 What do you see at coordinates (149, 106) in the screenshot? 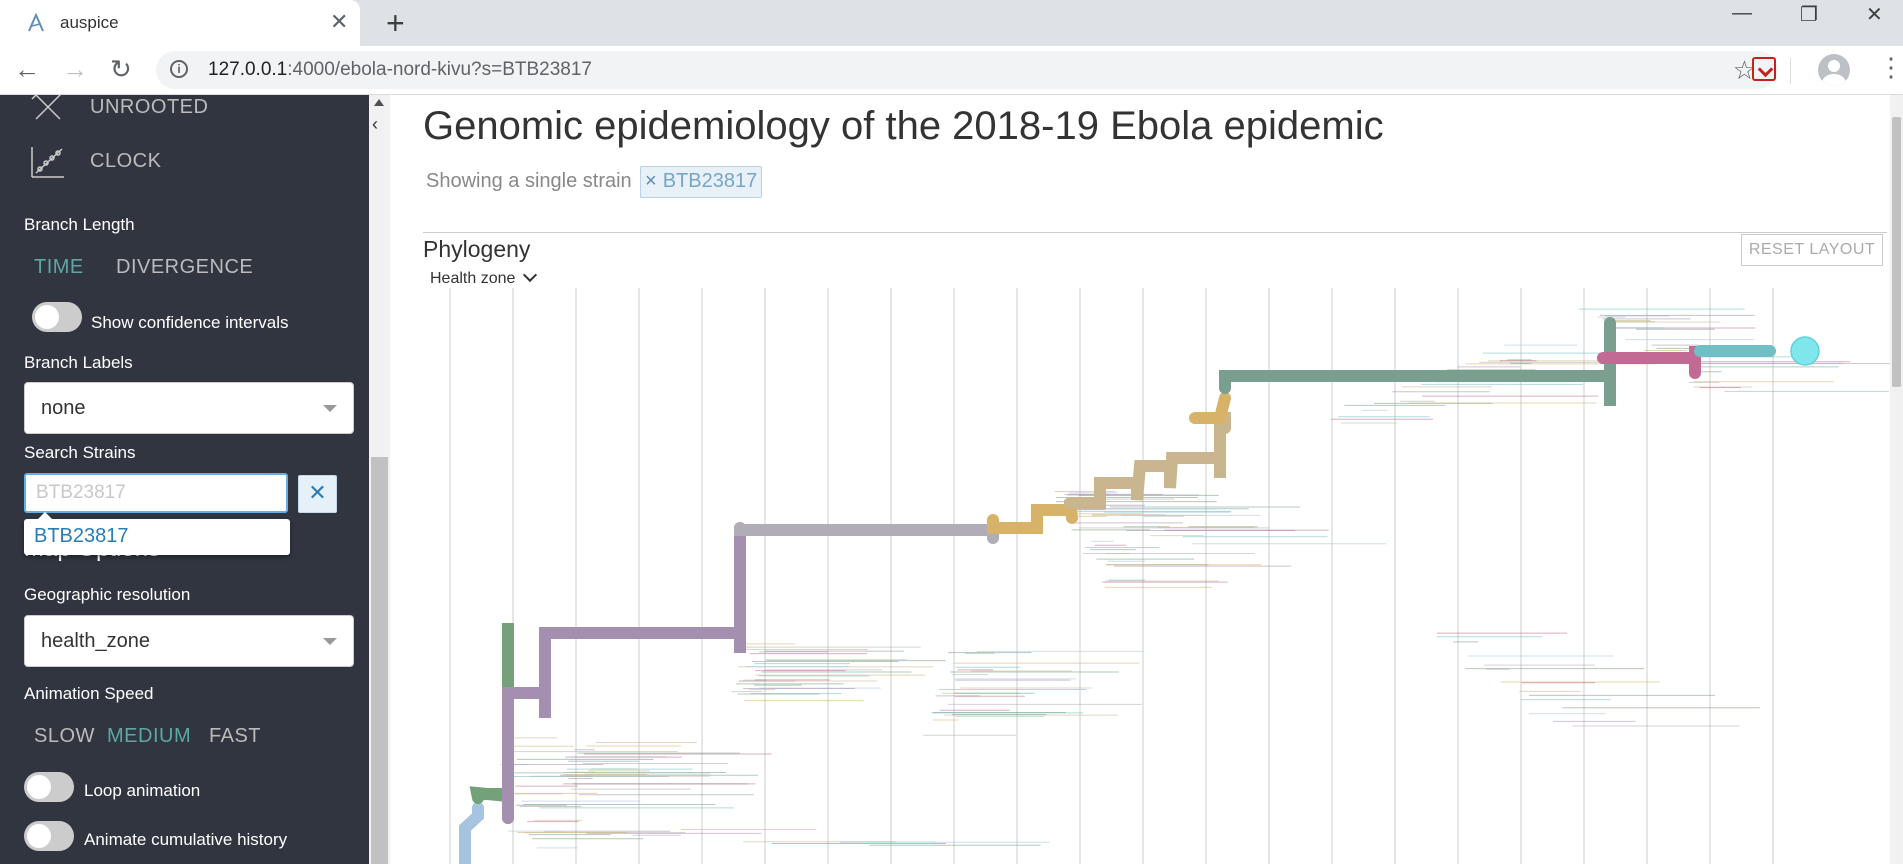
I see `layout-unrooted-label: UNROOTED` at bounding box center [149, 106].